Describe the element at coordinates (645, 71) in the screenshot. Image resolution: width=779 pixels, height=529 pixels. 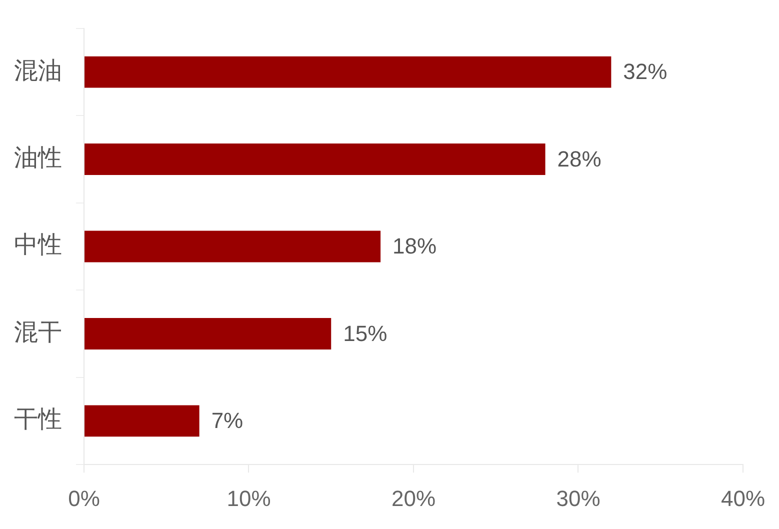
I see `data-label: 32%` at that location.